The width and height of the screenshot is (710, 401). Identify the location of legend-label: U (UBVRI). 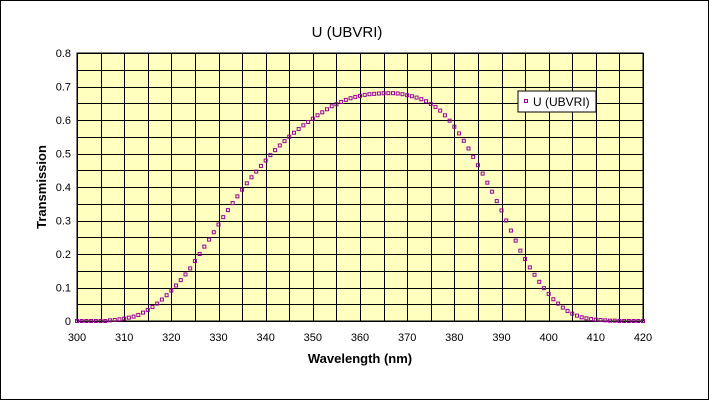
(561, 102).